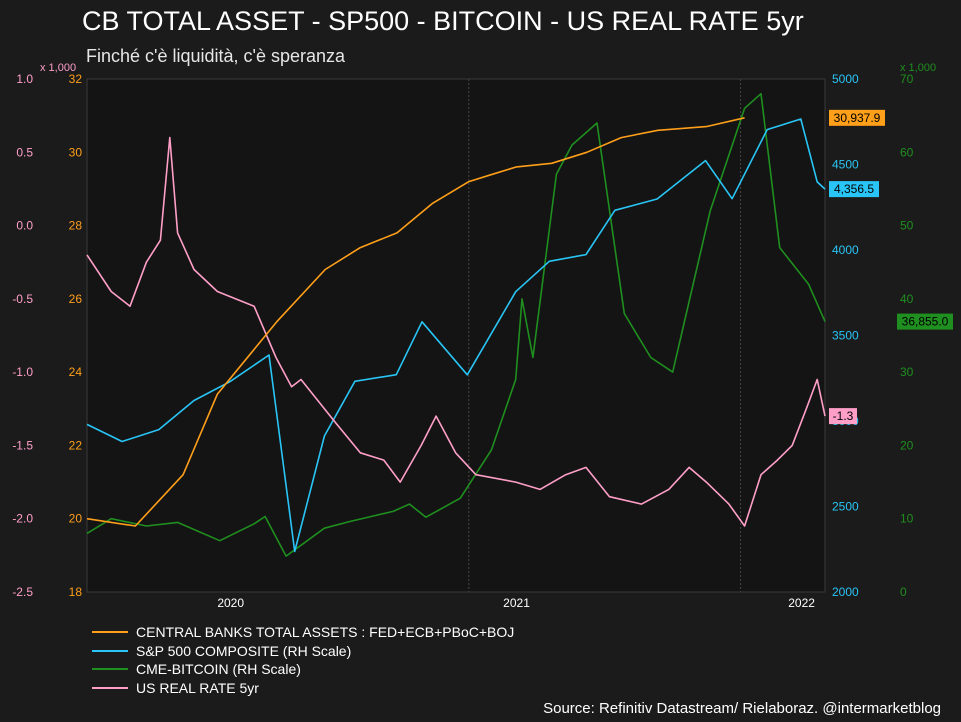 Image resolution: width=961 pixels, height=722 pixels. I want to click on end-label-text-real_rate: -1.3, so click(843, 416).